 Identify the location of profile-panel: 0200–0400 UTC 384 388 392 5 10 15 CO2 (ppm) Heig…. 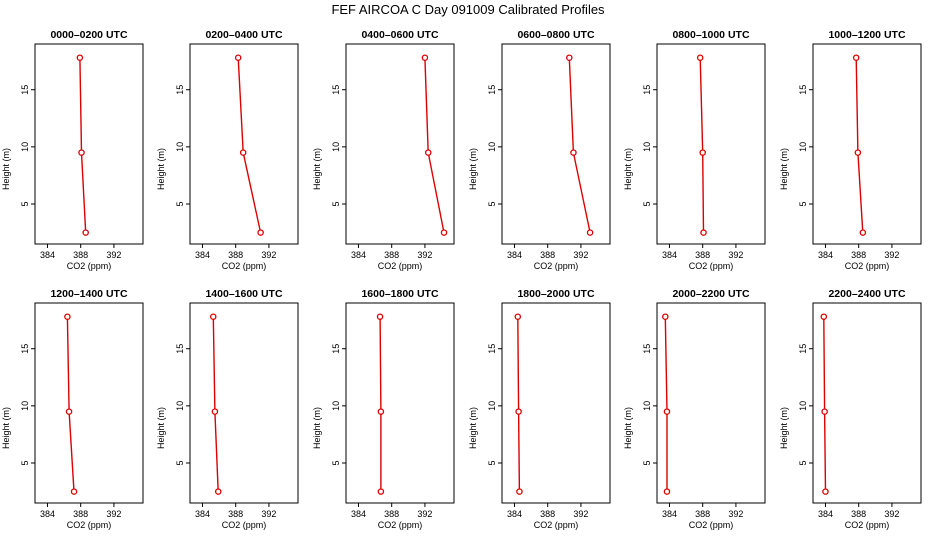
(227, 150).